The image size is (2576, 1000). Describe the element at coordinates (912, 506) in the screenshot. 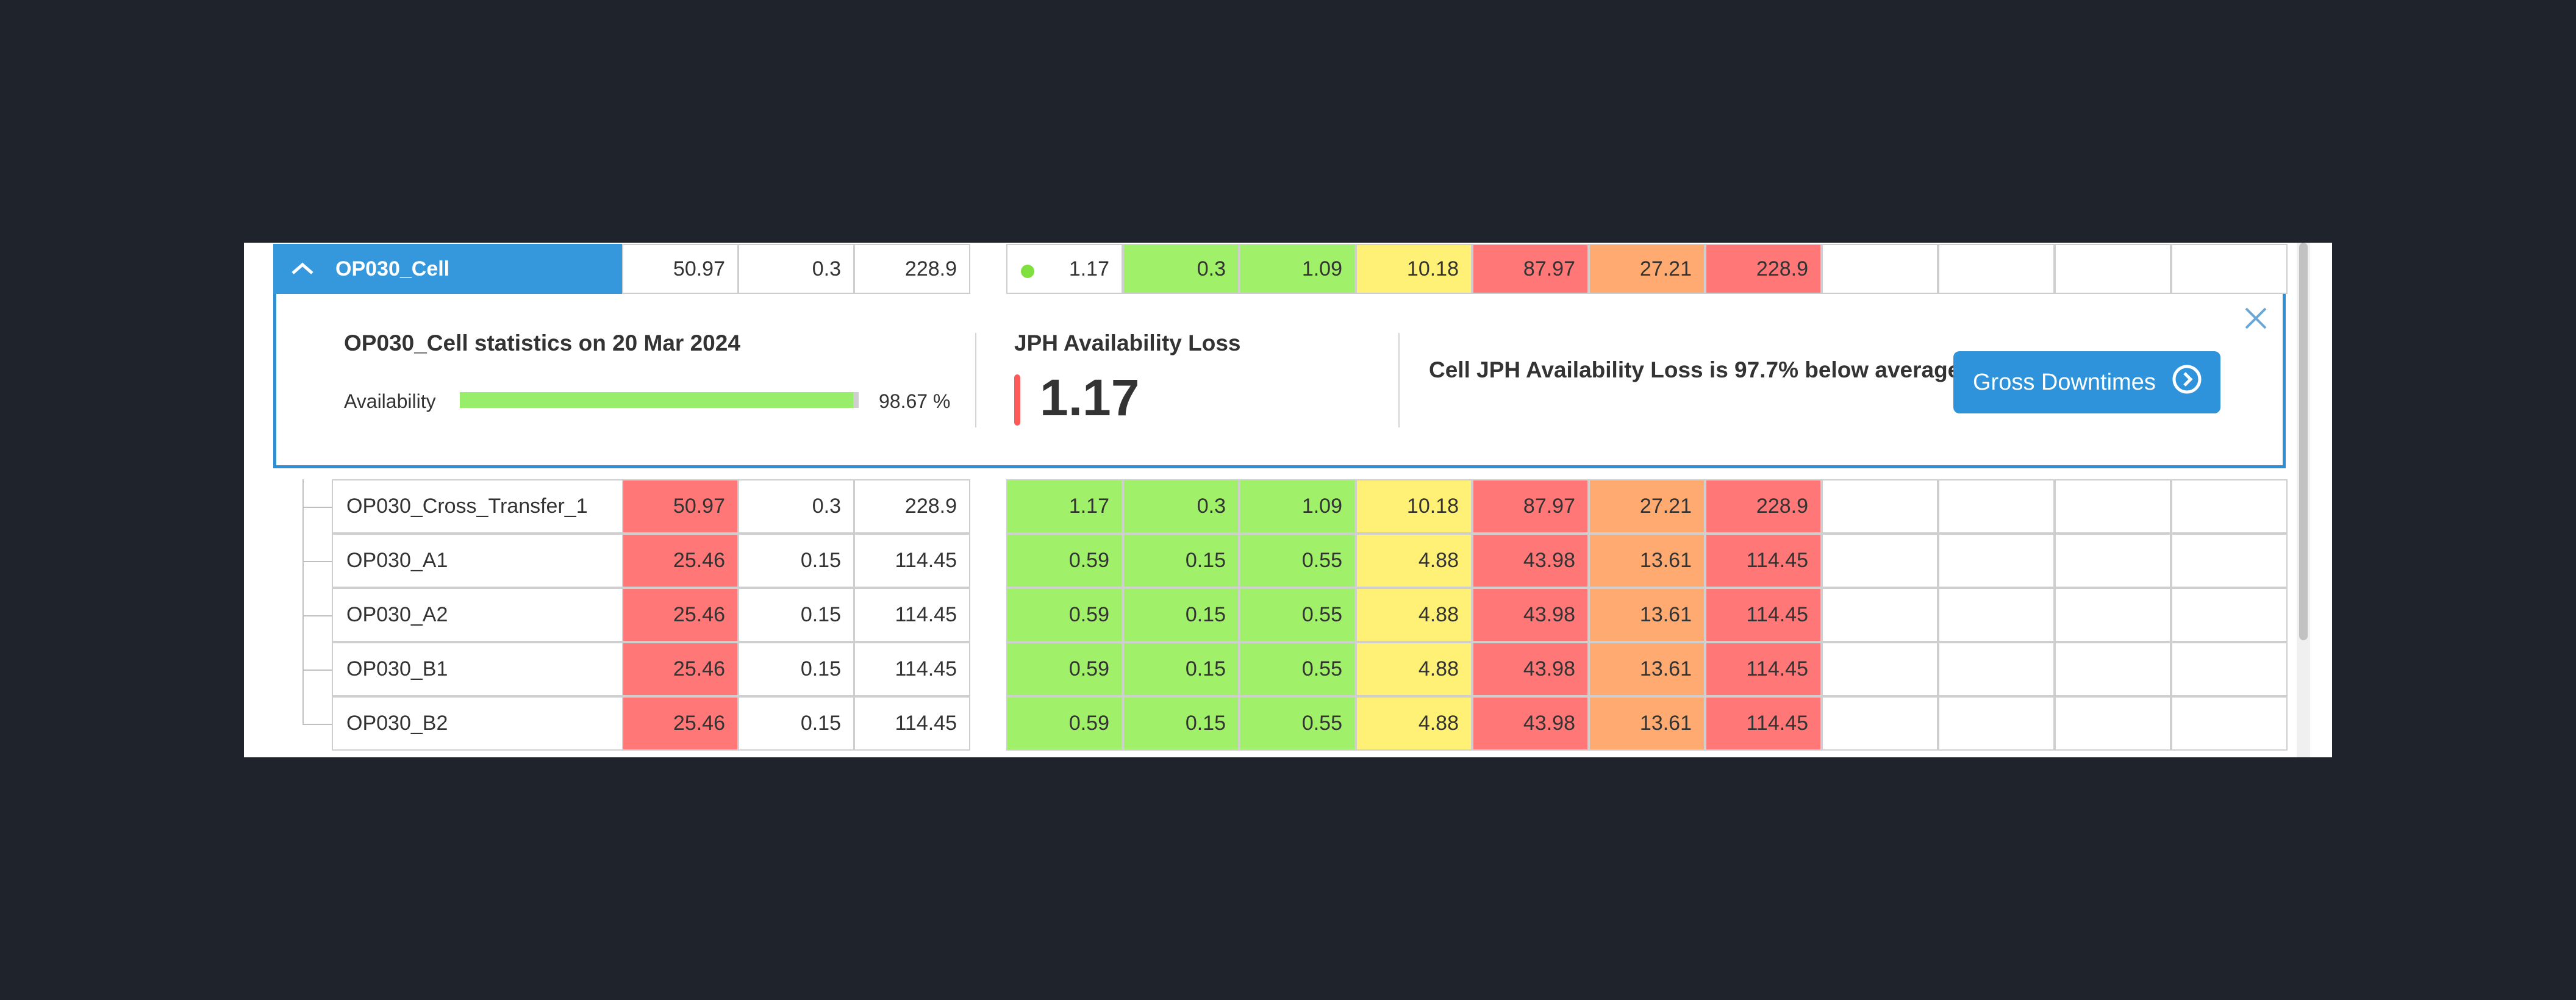

I see `row-value-cell: 228.9` at that location.